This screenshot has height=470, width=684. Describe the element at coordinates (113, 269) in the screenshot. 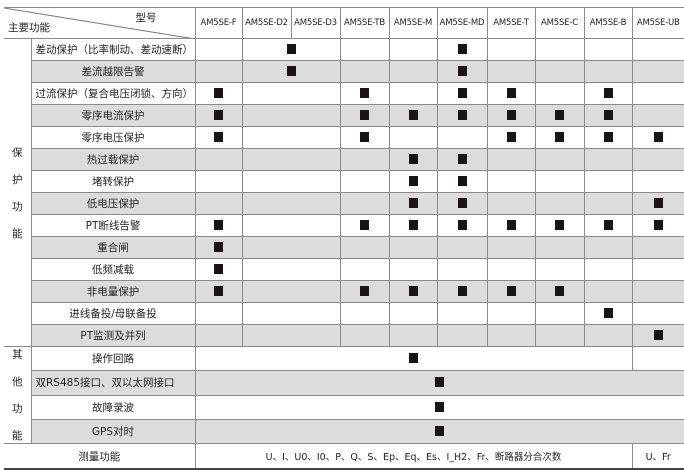

I see `function-name: 低频减载` at that location.